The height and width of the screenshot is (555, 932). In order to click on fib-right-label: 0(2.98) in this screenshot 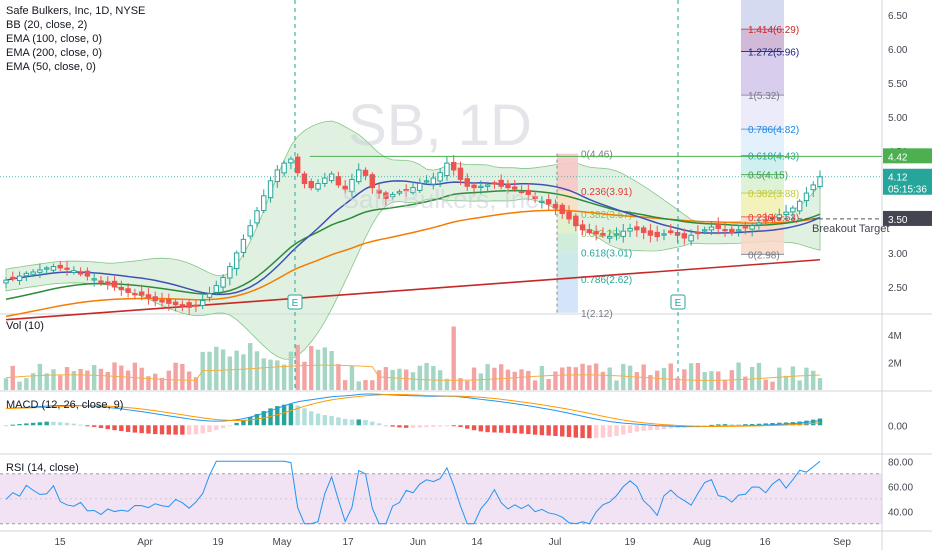, I will do `click(764, 255)`.